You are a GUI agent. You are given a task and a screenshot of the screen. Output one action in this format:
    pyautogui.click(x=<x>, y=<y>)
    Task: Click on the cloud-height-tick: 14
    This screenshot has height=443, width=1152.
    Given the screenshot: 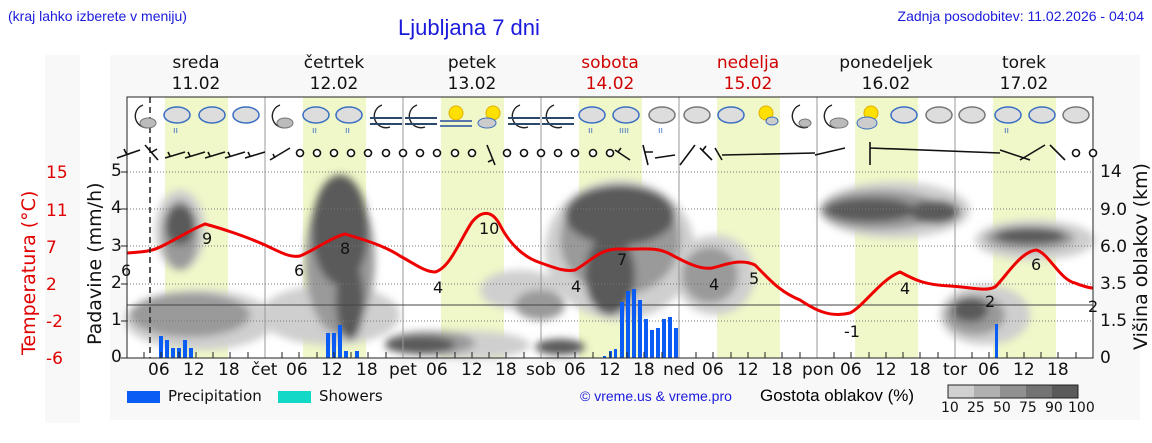 What is the action you would take?
    pyautogui.click(x=1111, y=172)
    